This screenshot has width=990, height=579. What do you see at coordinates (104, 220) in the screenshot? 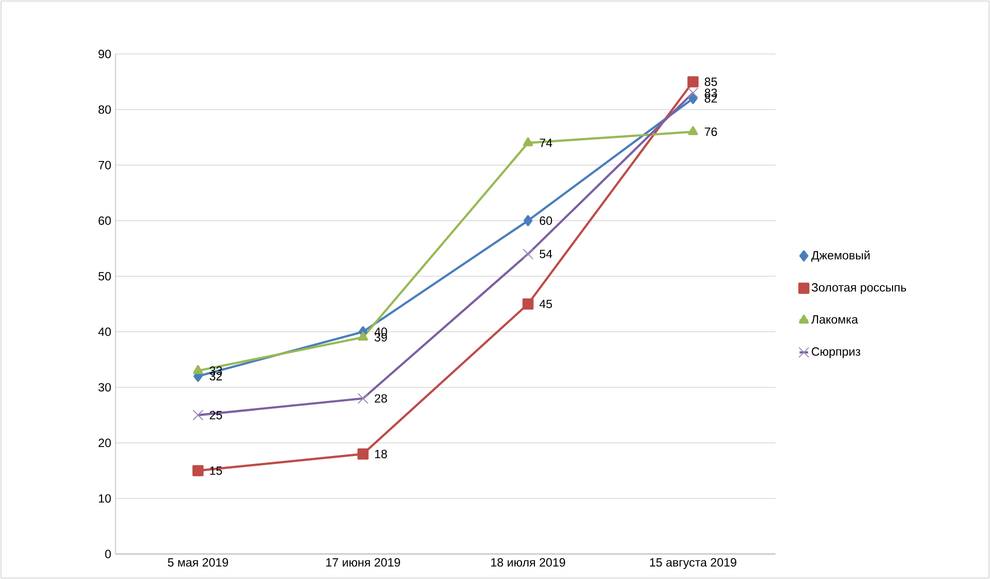
I see `y-tick-label: 60` at bounding box center [104, 220].